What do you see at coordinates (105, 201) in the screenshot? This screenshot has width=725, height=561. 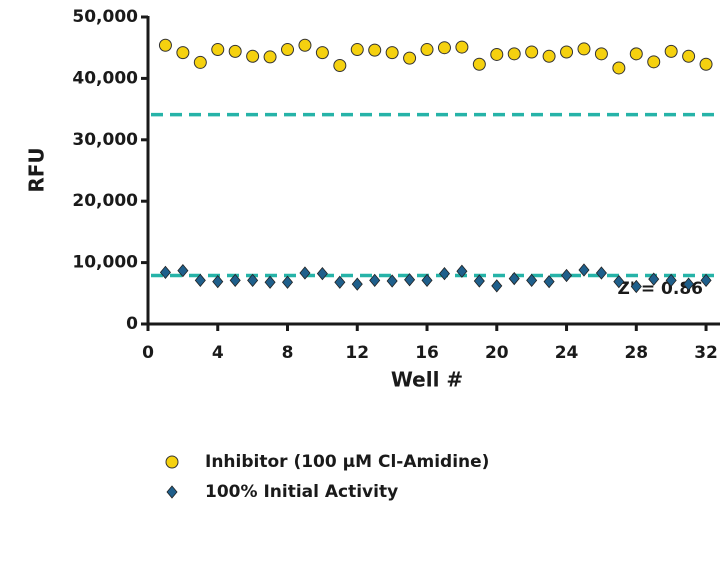 I see `y-tick-label: 20,000` at bounding box center [105, 201].